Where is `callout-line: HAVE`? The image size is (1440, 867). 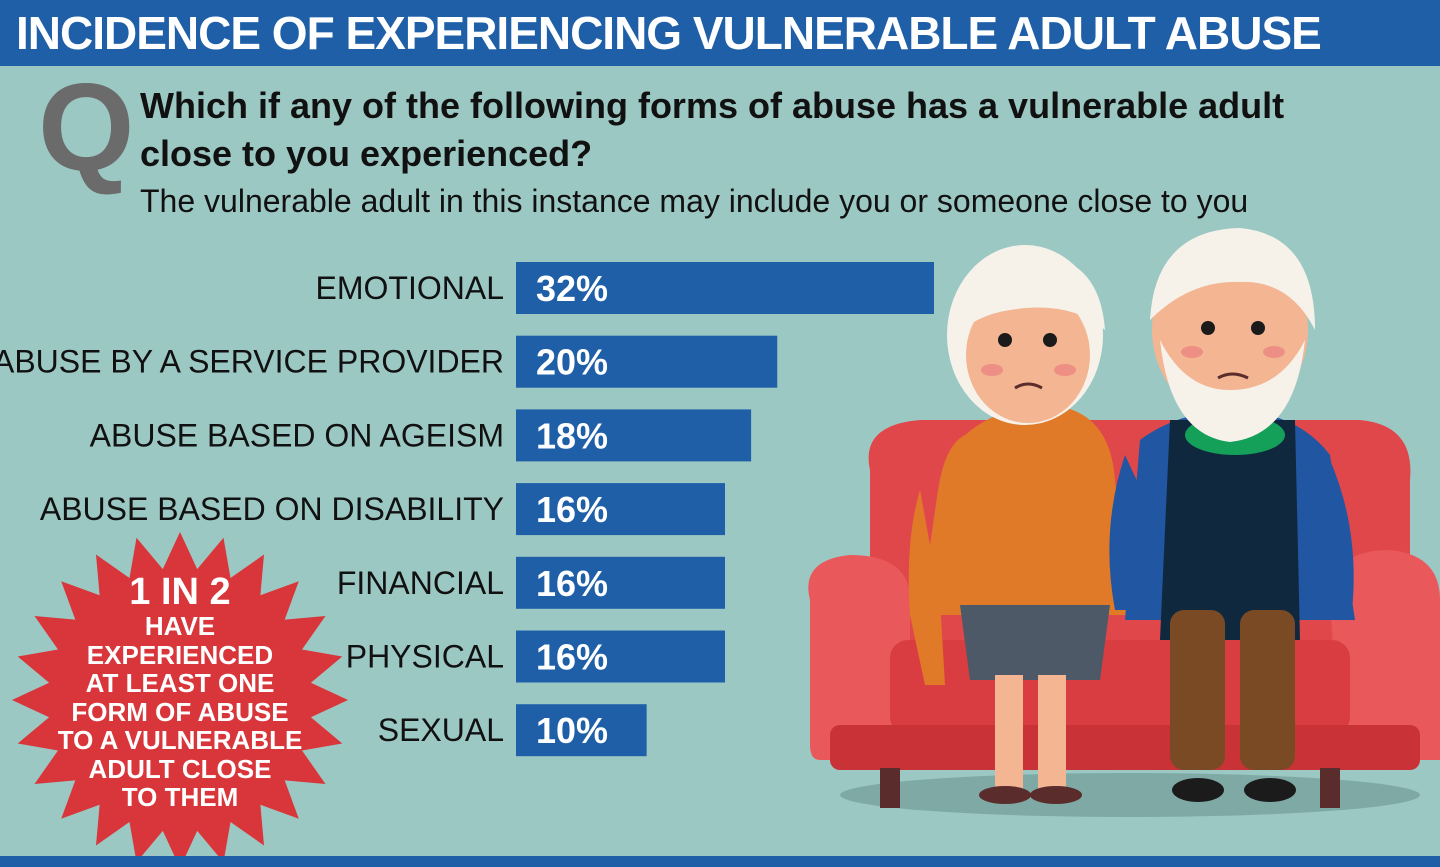 callout-line: HAVE is located at coordinates (180, 626).